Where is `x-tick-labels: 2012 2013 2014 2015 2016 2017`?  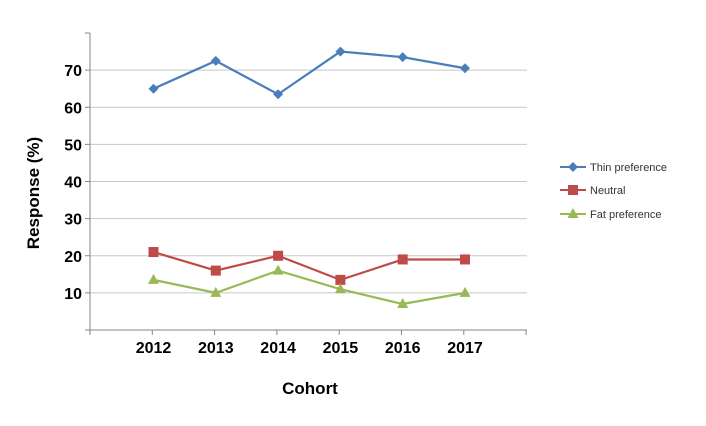
x-tick-labels: 2012 2013 2014 2015 2016 2017 is located at coordinates (308, 343).